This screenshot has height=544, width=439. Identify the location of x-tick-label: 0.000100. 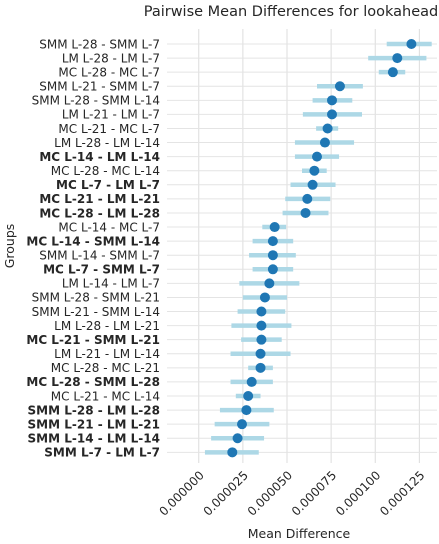
(358, 493).